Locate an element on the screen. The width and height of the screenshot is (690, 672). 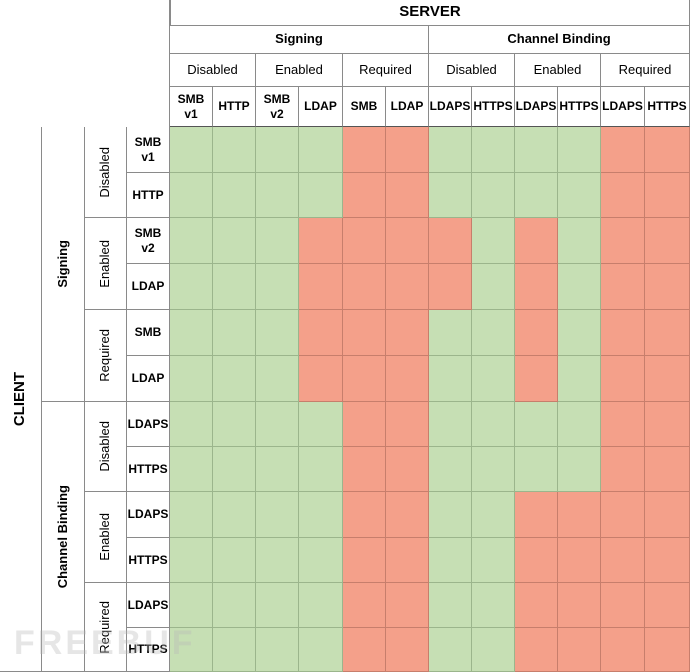
client-title-text: CLIENT is located at coordinates (20, 399).